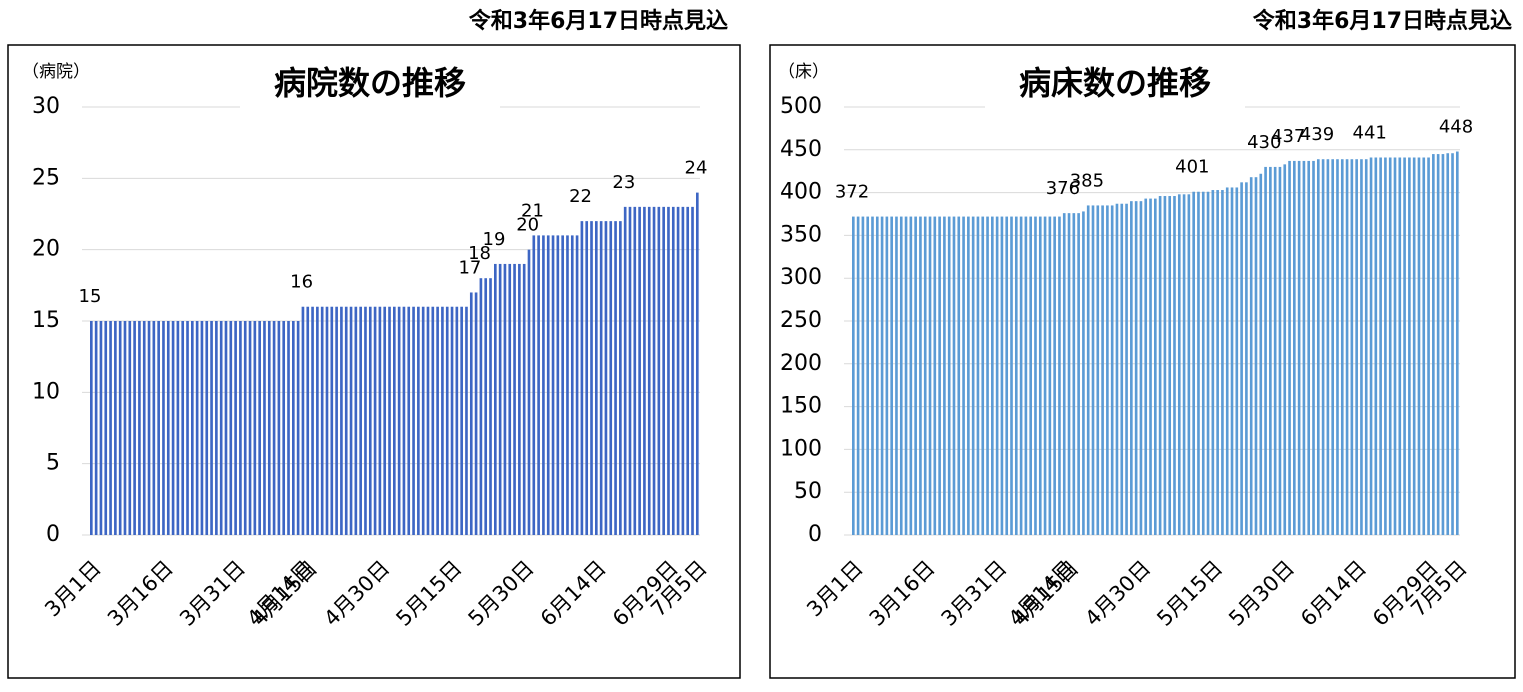 This screenshot has height=692, width=1523. What do you see at coordinates (46, 177) in the screenshot?
I see `y-tick-label: 25` at bounding box center [46, 177].